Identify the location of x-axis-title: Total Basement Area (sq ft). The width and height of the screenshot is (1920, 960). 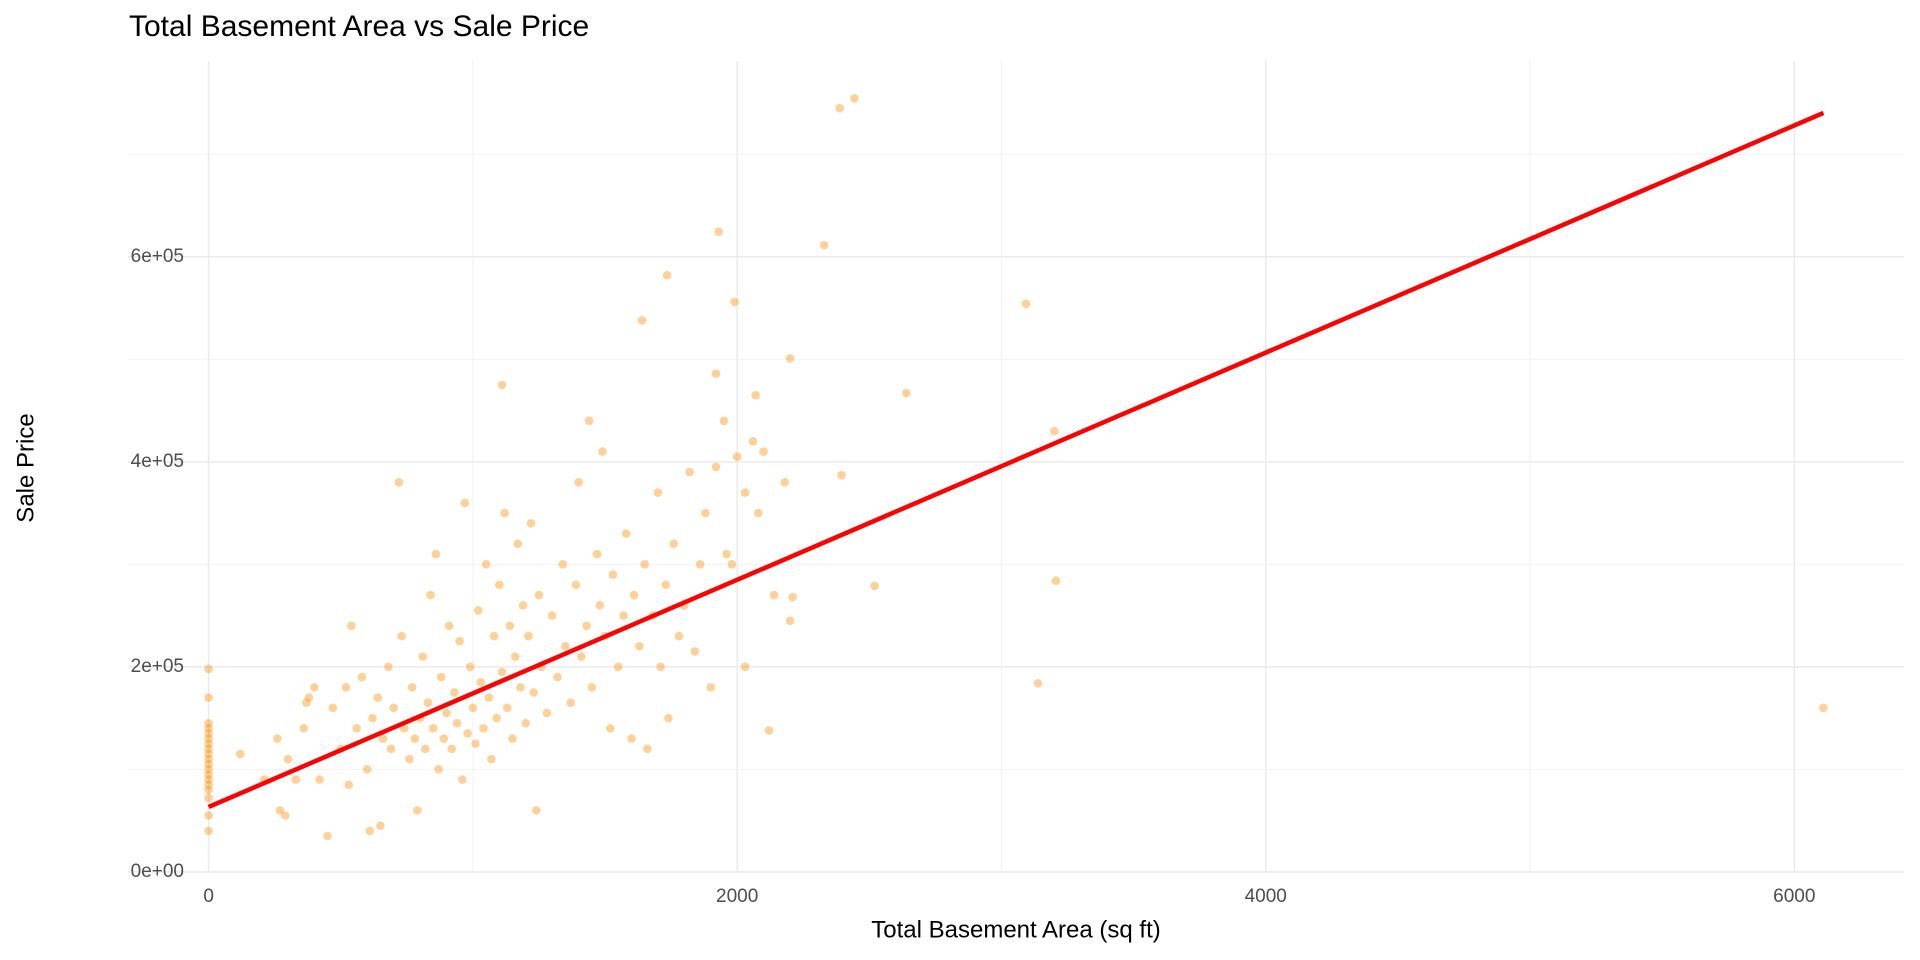
(1015, 929).